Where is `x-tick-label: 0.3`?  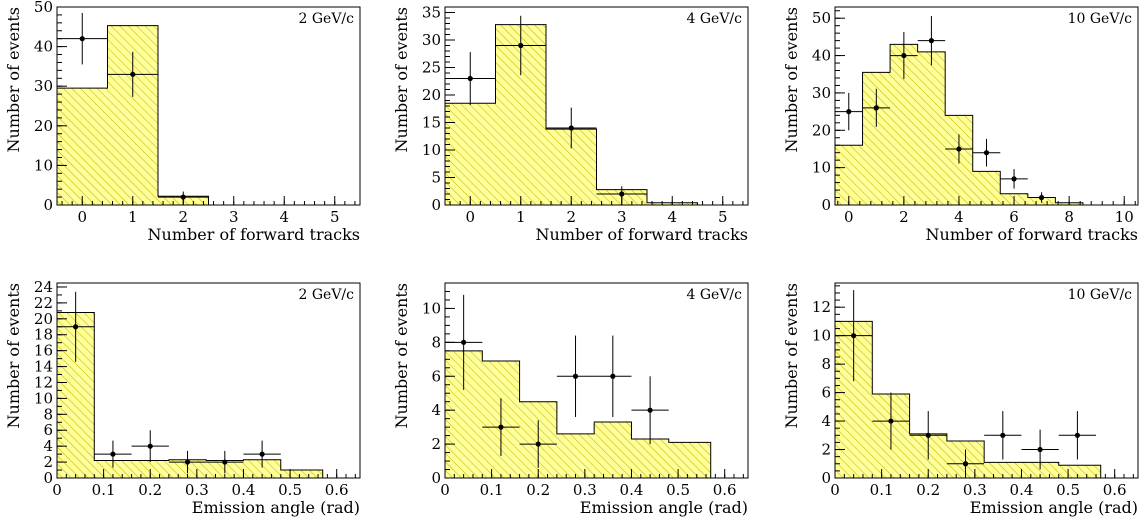 x-tick-label: 0.3 is located at coordinates (197, 490).